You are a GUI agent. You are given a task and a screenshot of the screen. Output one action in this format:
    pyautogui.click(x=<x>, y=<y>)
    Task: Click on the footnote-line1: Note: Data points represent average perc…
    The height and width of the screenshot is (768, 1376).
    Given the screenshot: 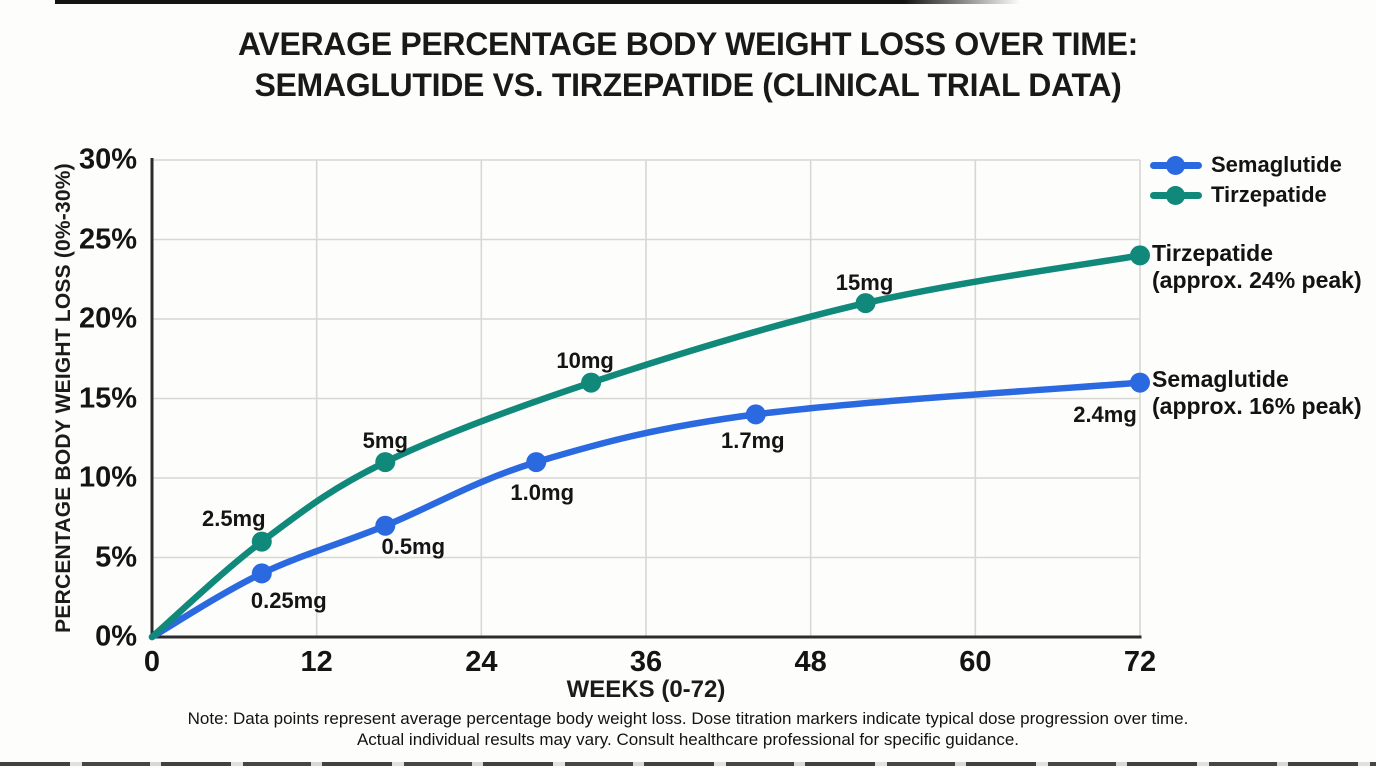 What is the action you would take?
    pyautogui.click(x=688, y=718)
    